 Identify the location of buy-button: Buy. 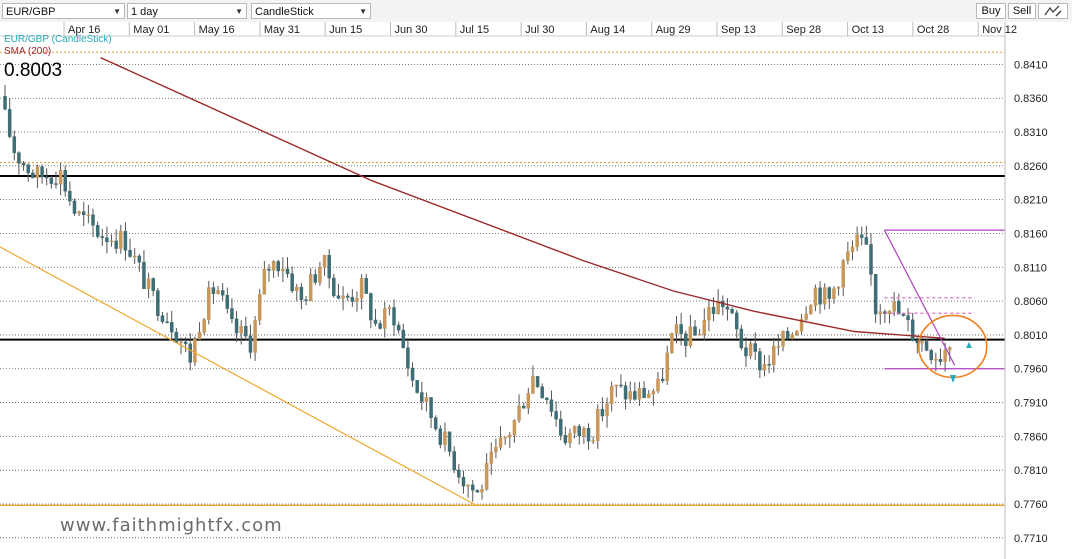
(991, 11).